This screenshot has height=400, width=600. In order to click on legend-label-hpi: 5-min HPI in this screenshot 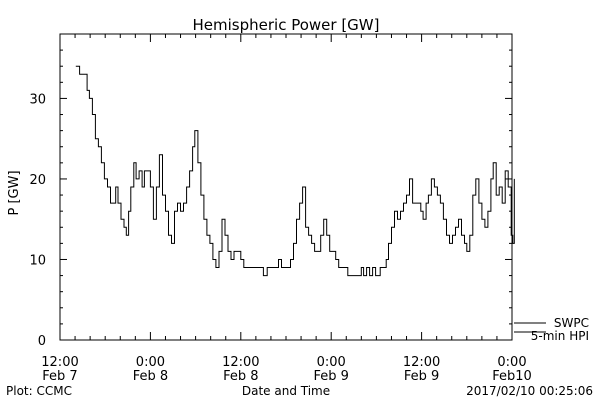, I will do `click(560, 336)`.